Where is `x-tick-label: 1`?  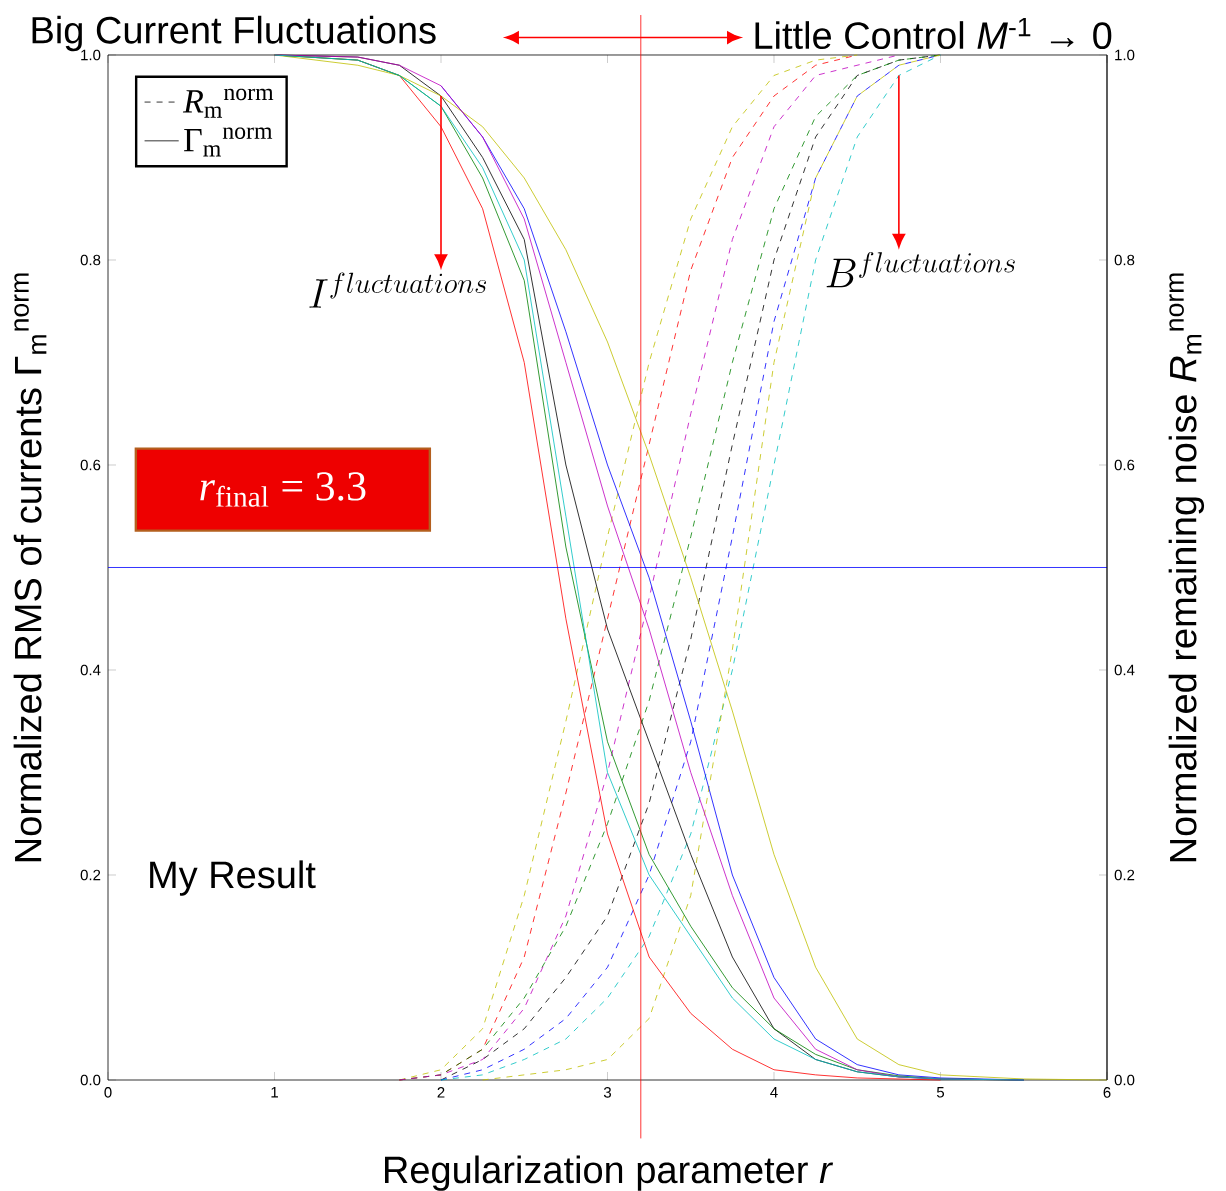
x-tick-label: 1 is located at coordinates (274, 1092).